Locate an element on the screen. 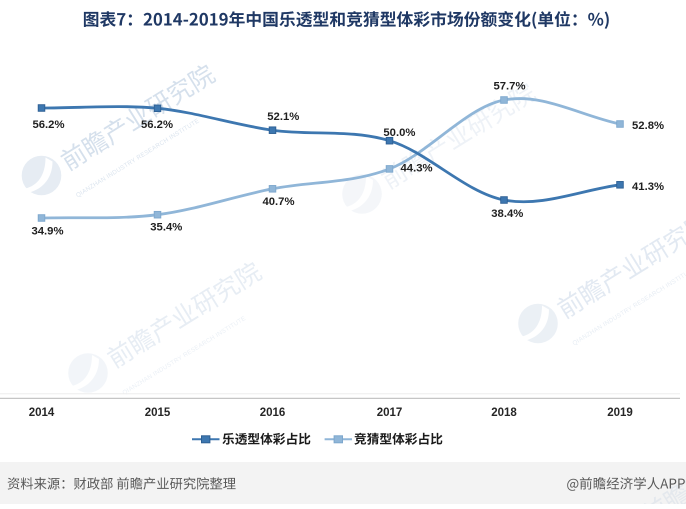 This screenshot has width=686, height=509. svg-text: 44.3% is located at coordinates (417, 169).